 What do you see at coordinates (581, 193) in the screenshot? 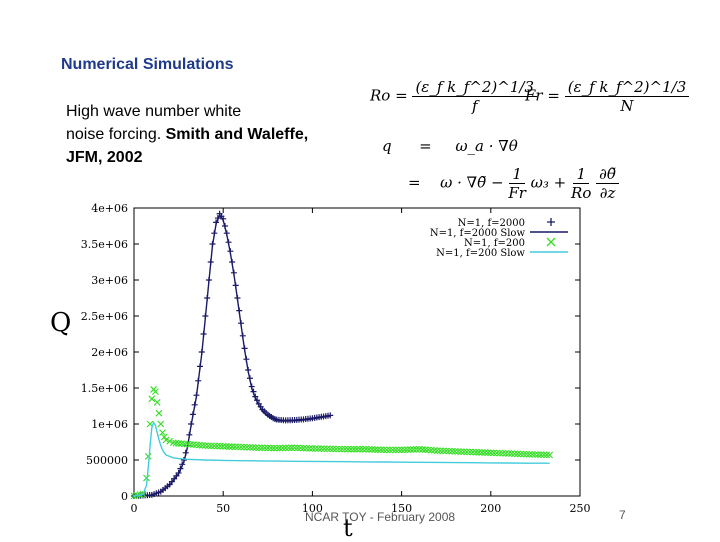
I see `q2-frac2-den: Ro` at bounding box center [581, 193].